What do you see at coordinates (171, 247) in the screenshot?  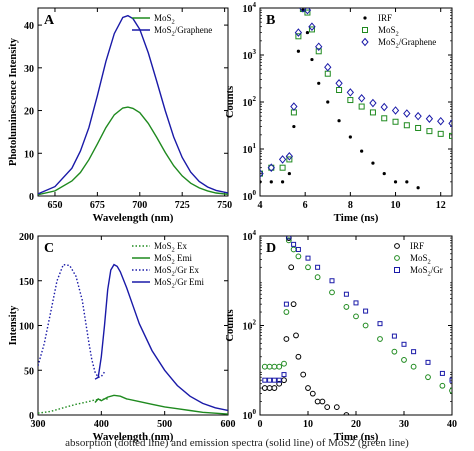 I see `legend-label-mos2-ex: MoS2 Ex` at bounding box center [171, 247].